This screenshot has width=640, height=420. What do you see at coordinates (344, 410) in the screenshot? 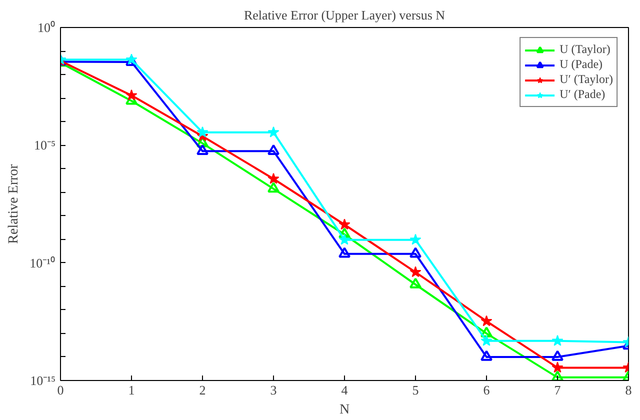
I see `x-axis-title: N` at bounding box center [344, 410].